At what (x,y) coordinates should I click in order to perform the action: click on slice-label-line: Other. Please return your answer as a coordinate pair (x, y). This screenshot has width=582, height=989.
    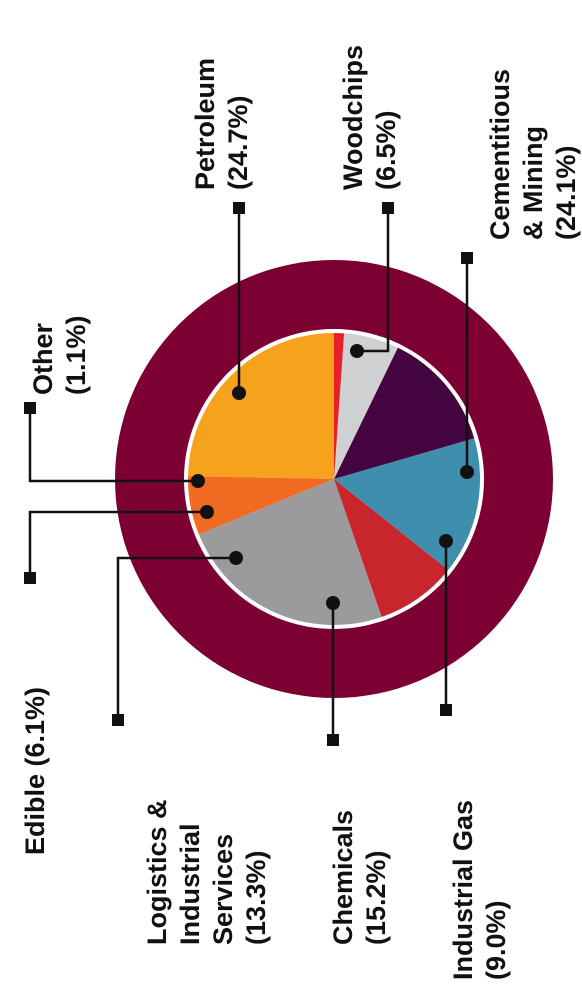
    Looking at the image, I should click on (43, 358).